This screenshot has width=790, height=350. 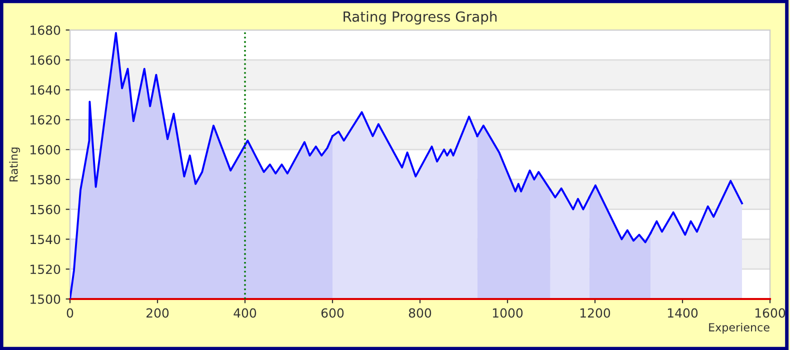 What do you see at coordinates (739, 328) in the screenshot?
I see `x-axis-title: Experience` at bounding box center [739, 328].